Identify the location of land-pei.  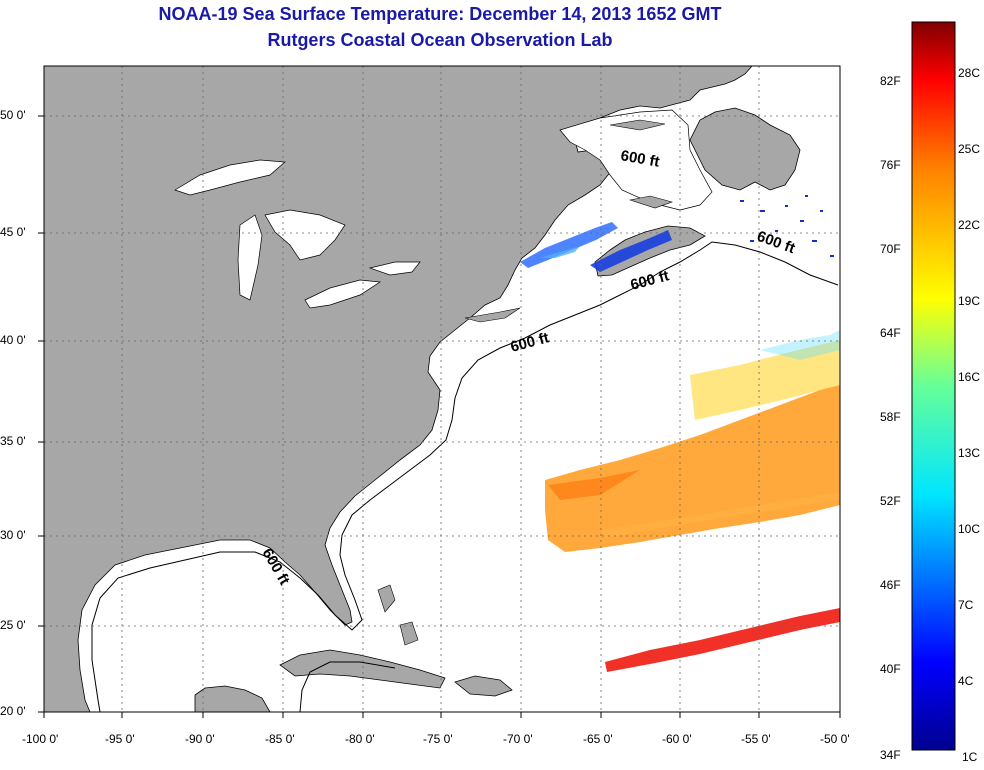
(651, 202).